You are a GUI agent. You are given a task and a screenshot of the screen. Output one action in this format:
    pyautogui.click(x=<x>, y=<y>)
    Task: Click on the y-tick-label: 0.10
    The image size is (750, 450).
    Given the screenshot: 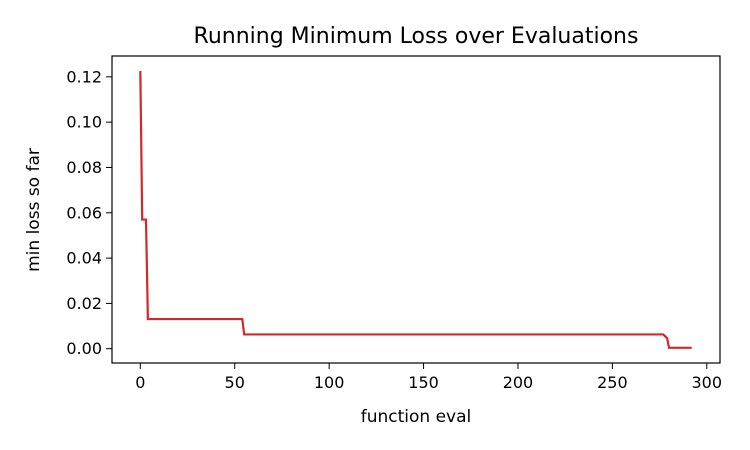 What is the action you would take?
    pyautogui.click(x=84, y=122)
    